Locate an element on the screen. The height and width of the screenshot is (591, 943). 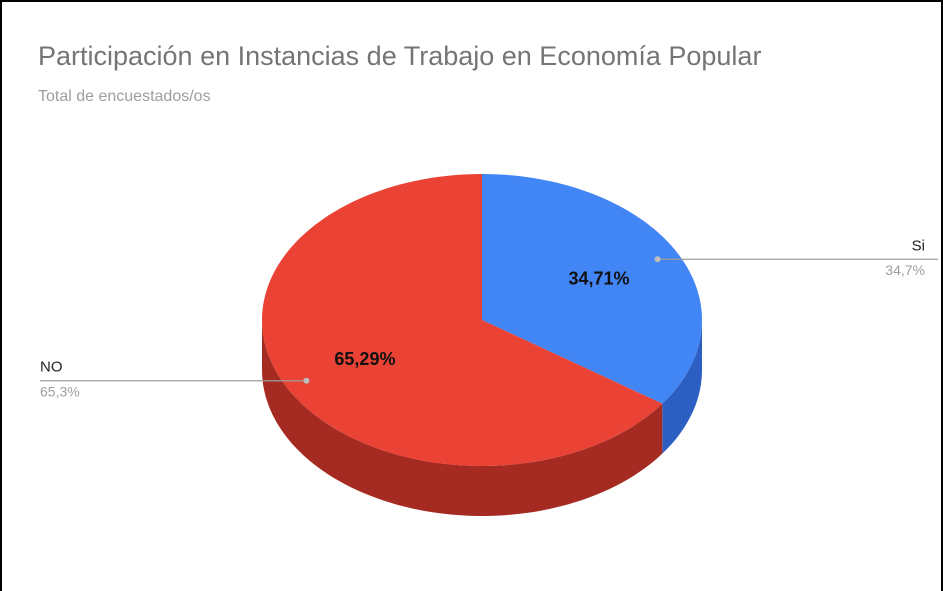
data-label: 65,29% is located at coordinates (364, 359).